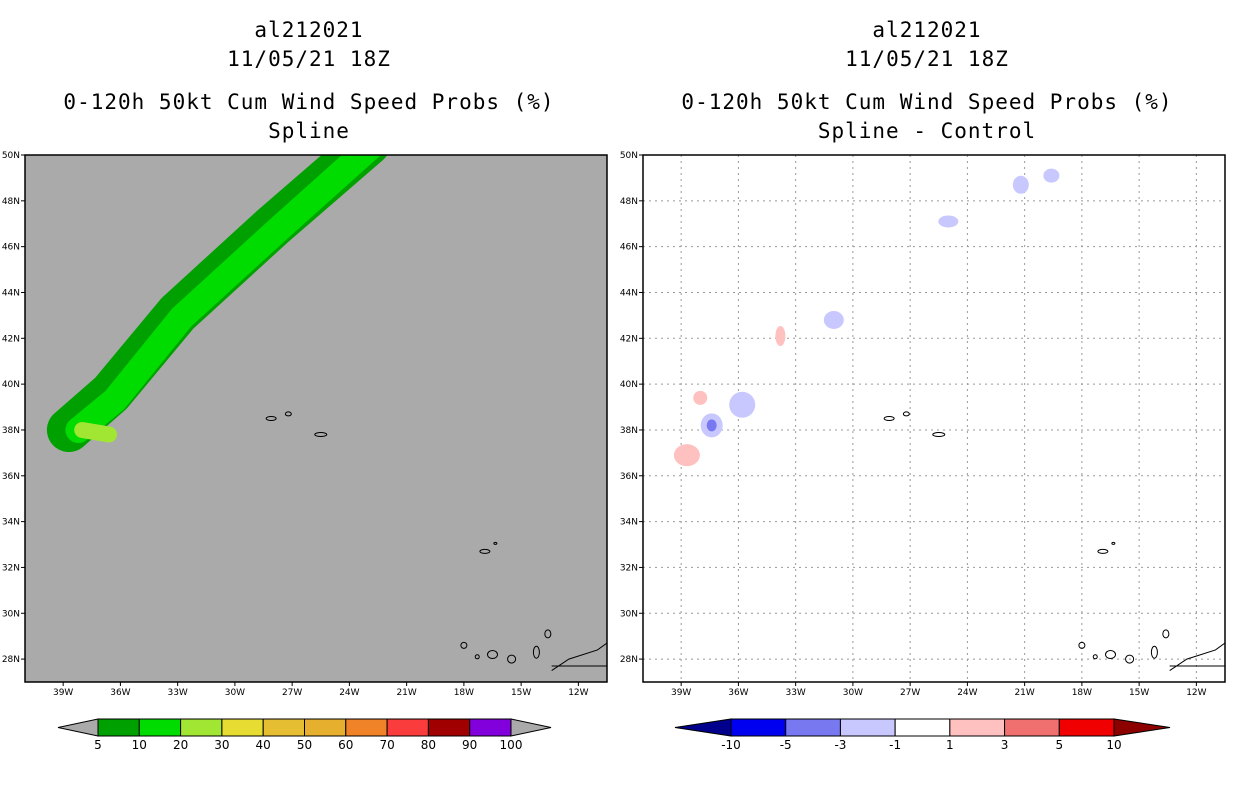 The image size is (1236, 800). Describe the element at coordinates (681, 693) in the screenshot. I see `x-tick-label: 39W` at that location.